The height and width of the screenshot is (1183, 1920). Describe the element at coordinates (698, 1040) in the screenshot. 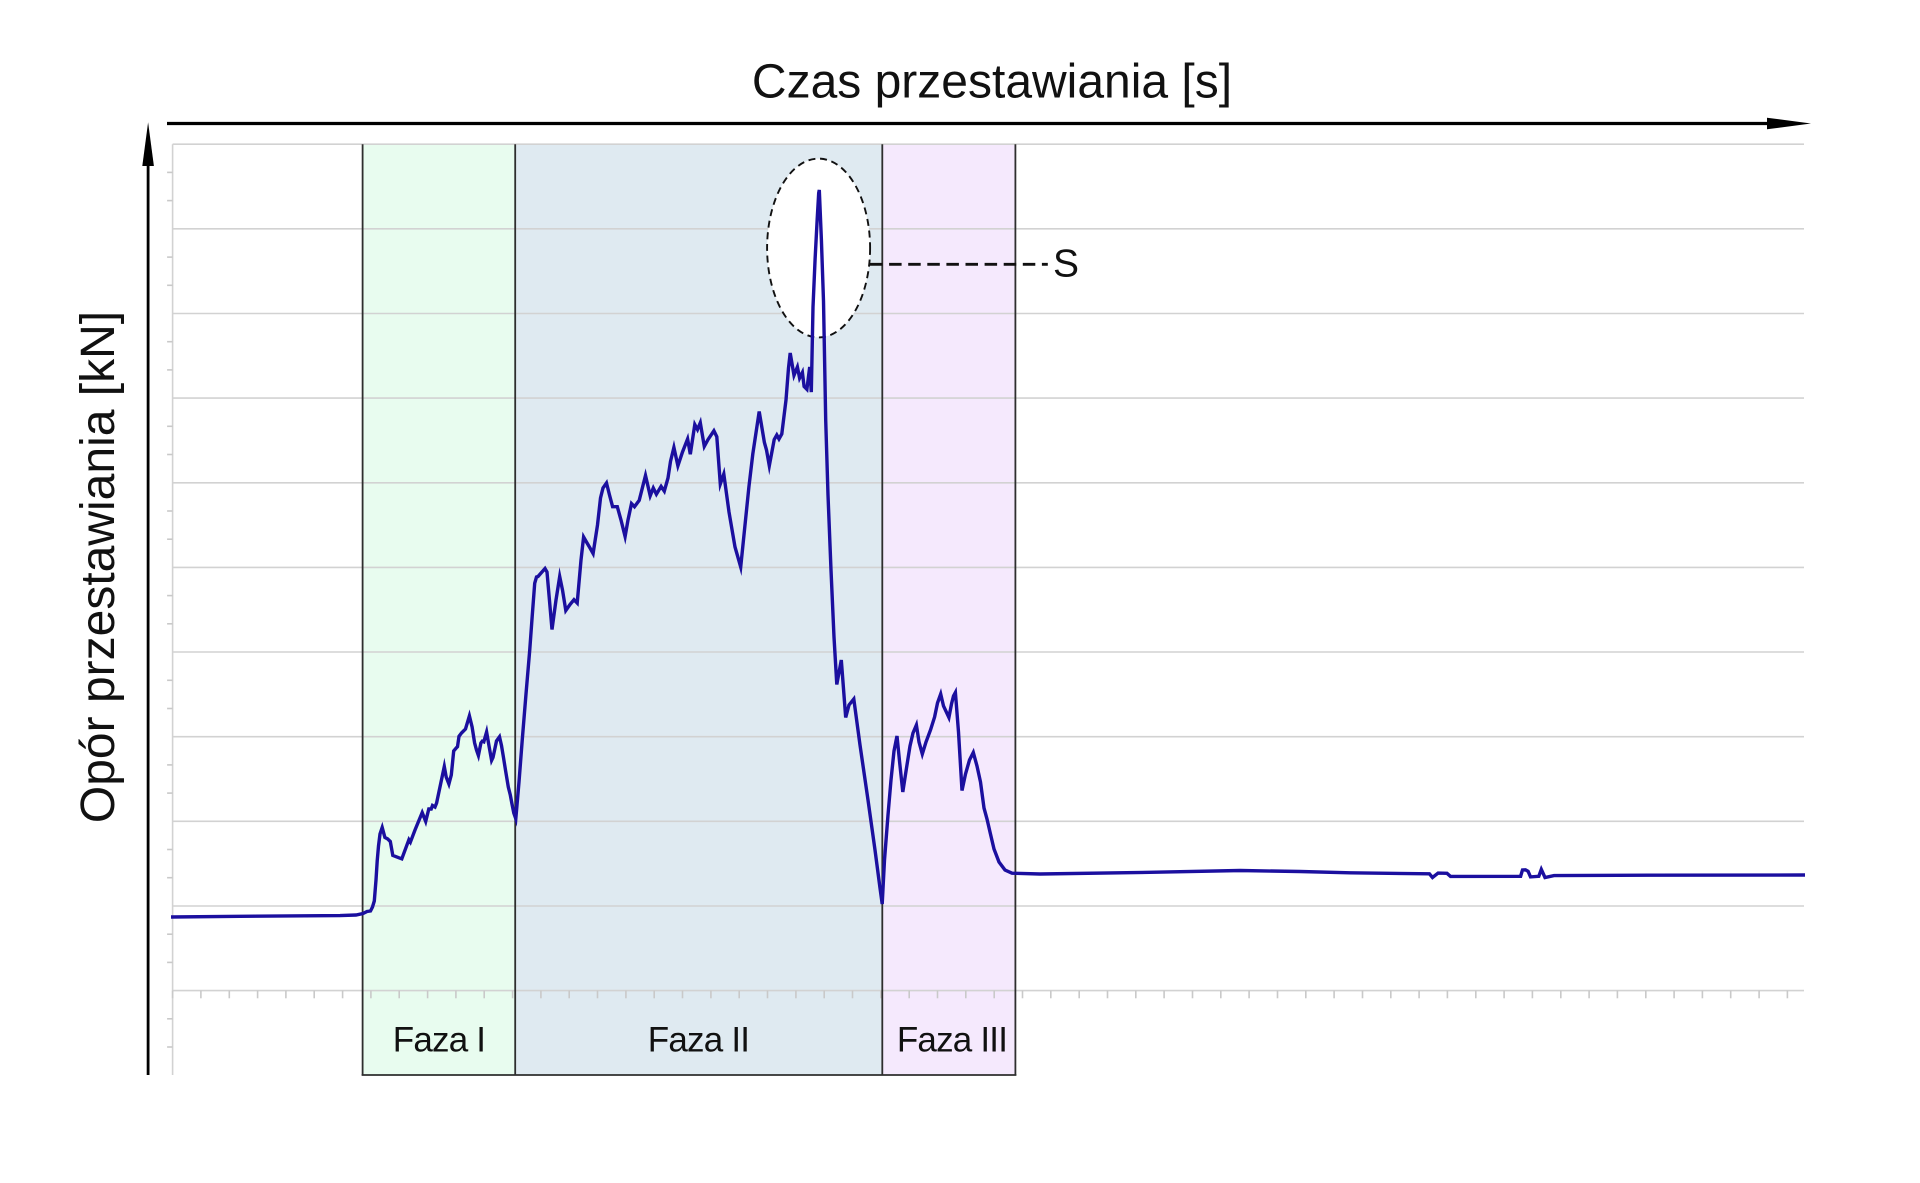

I see `svg-text: Faza II` at that location.